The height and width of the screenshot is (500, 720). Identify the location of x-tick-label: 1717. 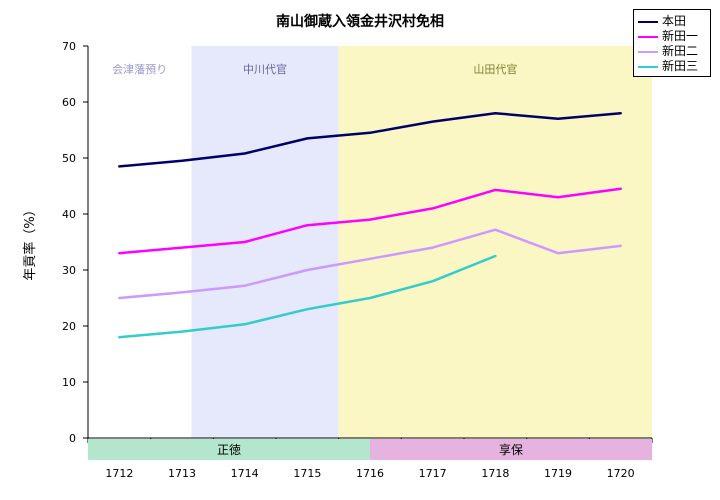
(433, 473).